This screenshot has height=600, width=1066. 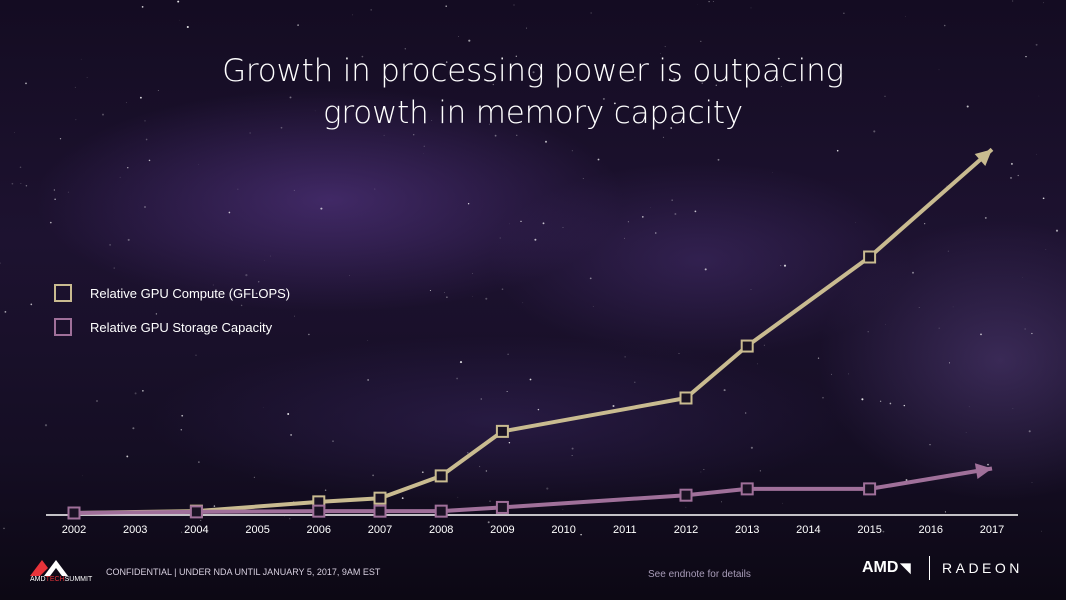 What do you see at coordinates (686, 530) in the screenshot?
I see `x-tick-label: 2012` at bounding box center [686, 530].